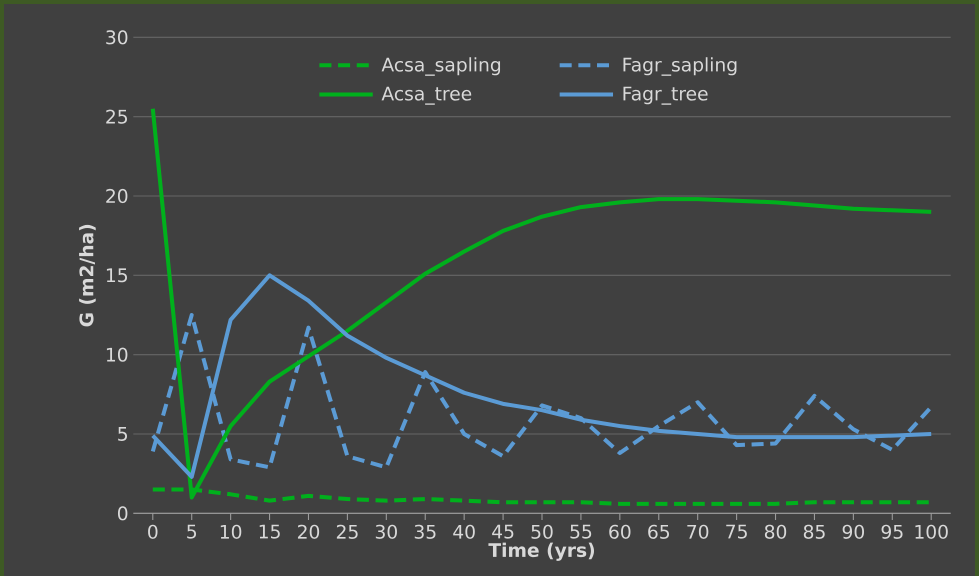  What do you see at coordinates (191, 531) in the screenshot?
I see `x-tick-label: 5` at bounding box center [191, 531].